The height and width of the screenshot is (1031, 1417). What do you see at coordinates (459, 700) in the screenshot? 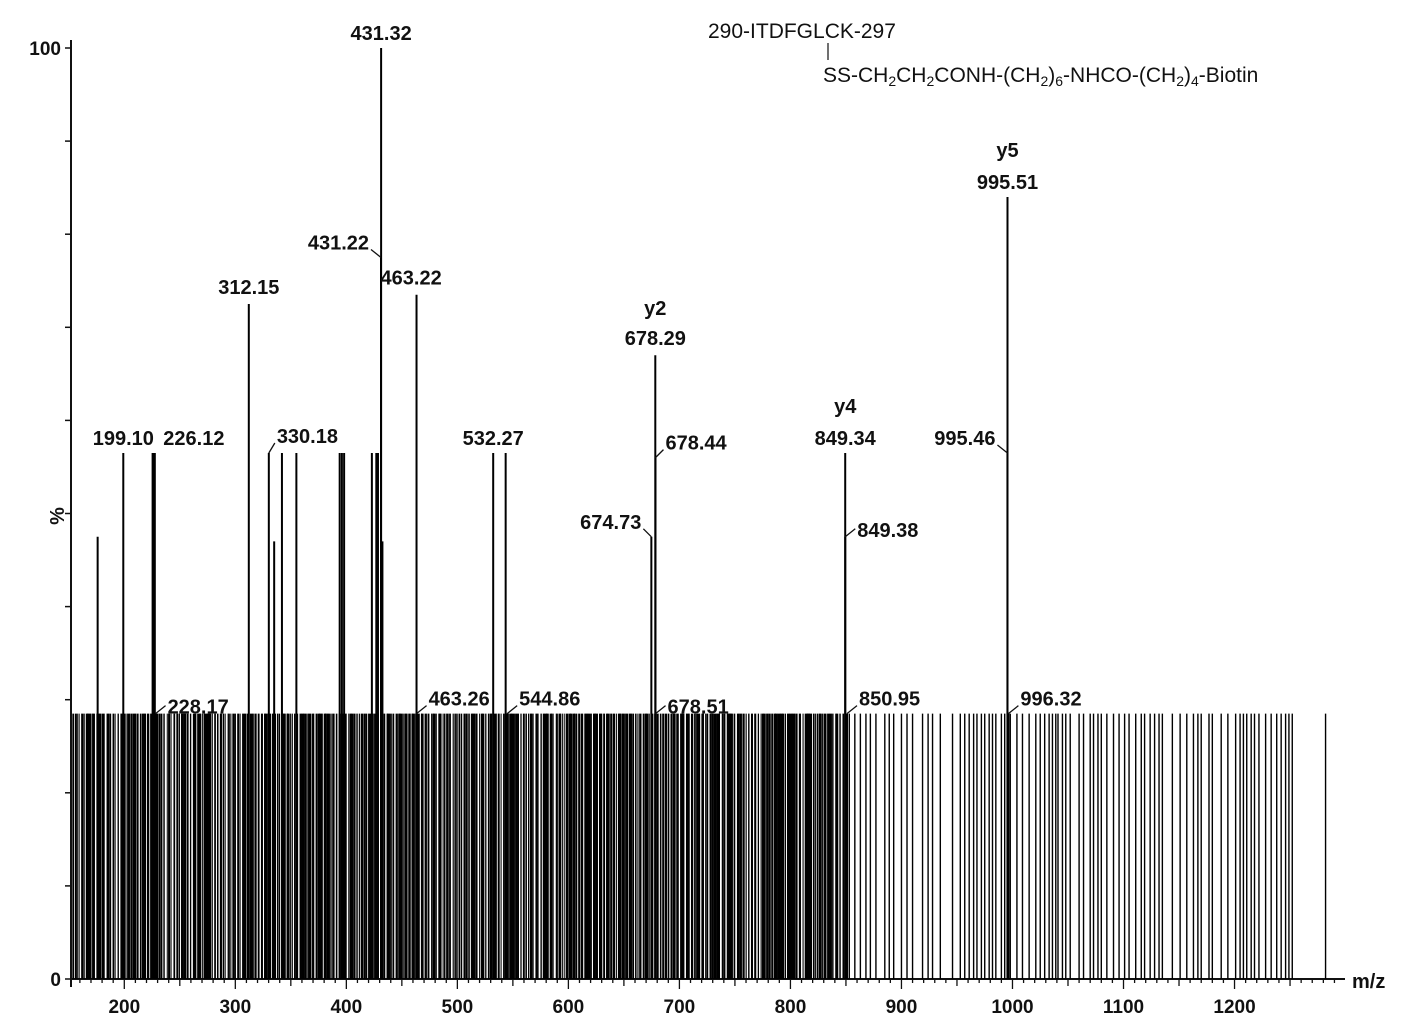
I see `peak-label: 463.26` at bounding box center [459, 700].